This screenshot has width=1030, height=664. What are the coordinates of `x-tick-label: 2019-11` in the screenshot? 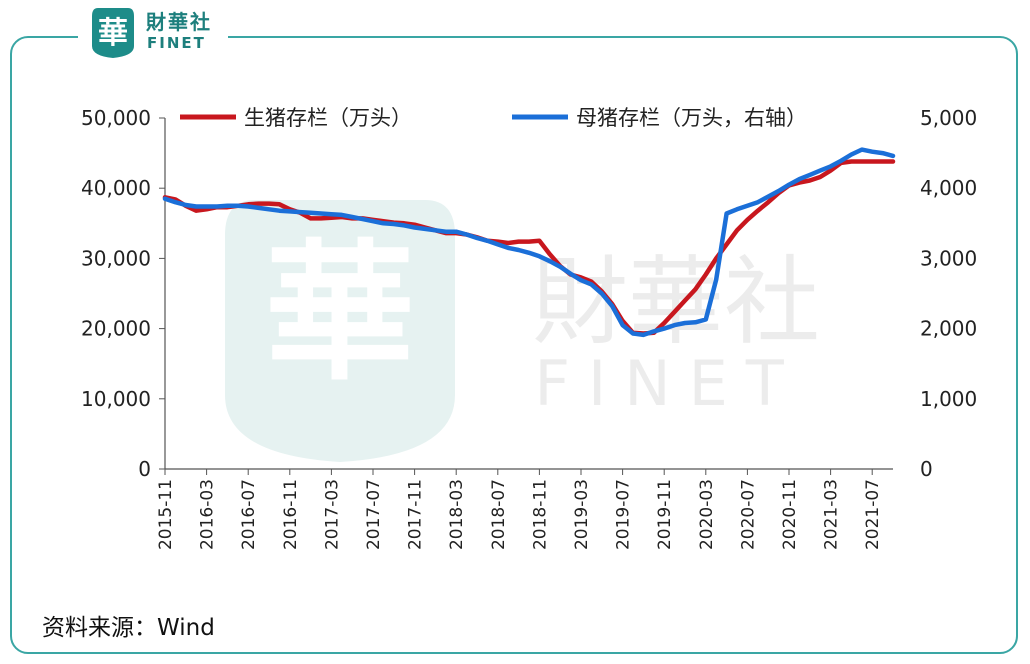 It's located at (665, 514).